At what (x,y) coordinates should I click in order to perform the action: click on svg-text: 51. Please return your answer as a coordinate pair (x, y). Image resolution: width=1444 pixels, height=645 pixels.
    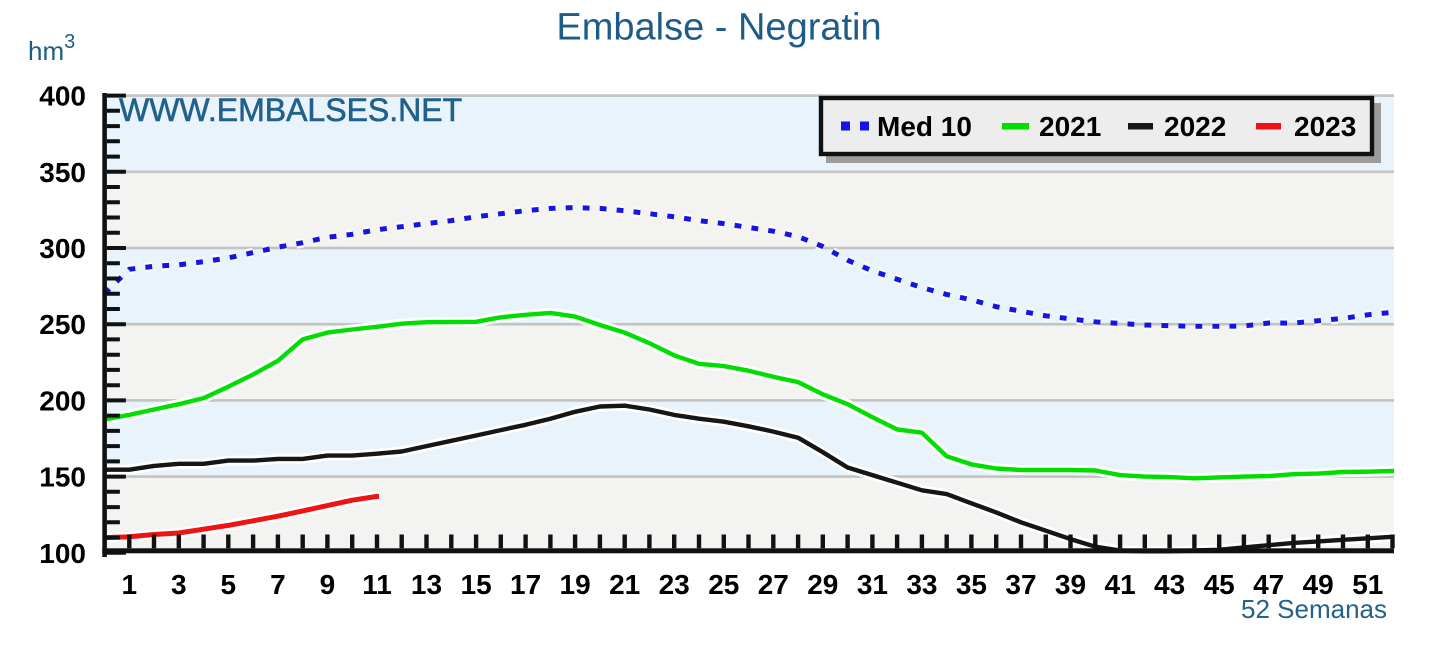
    Looking at the image, I should click on (1367, 584).